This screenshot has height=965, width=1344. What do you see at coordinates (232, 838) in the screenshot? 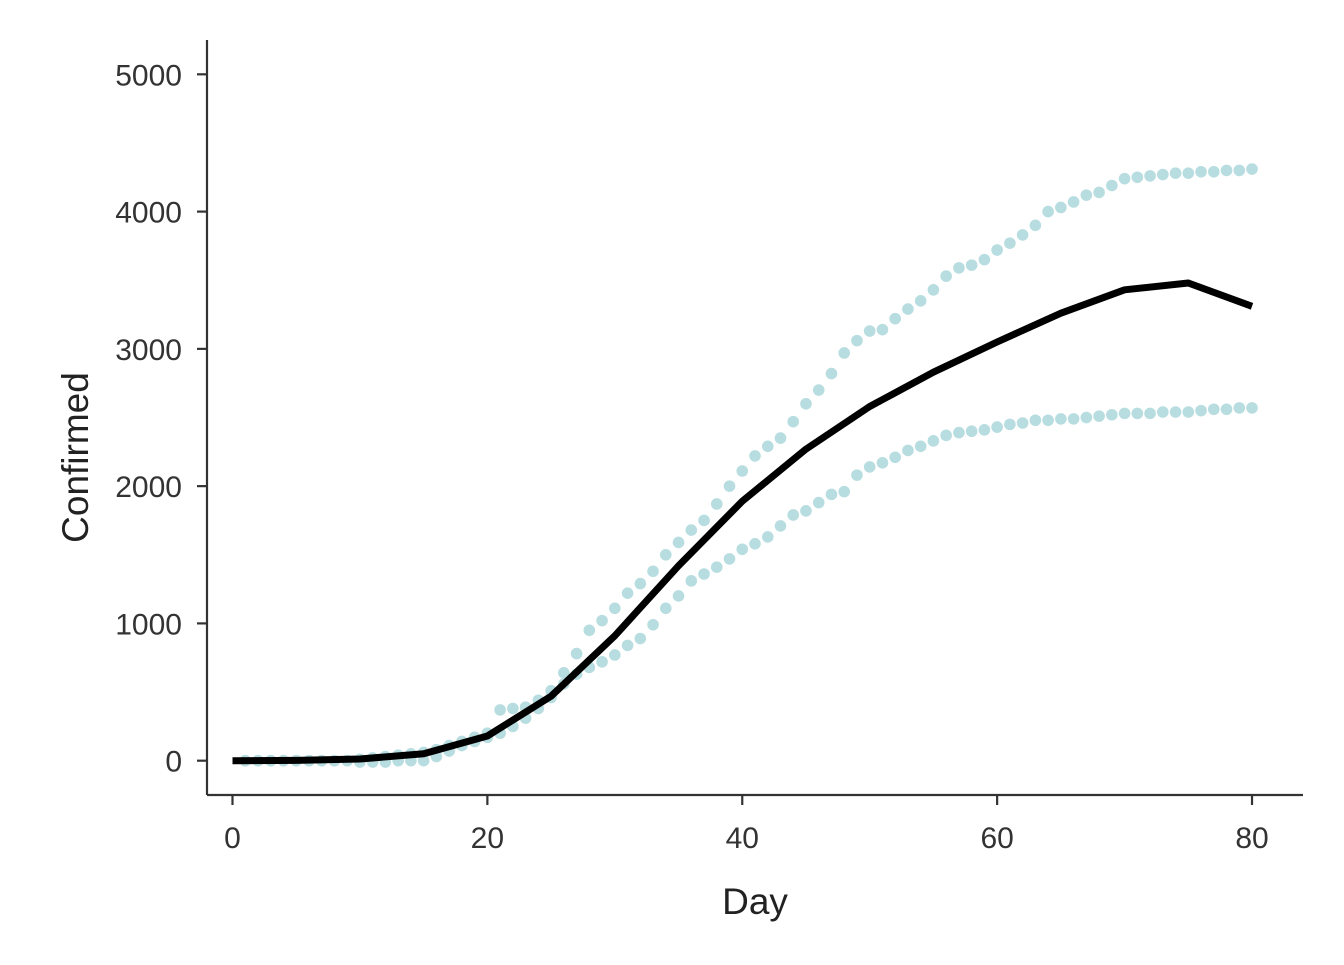
I see `x-tick-label: 0` at bounding box center [232, 838].